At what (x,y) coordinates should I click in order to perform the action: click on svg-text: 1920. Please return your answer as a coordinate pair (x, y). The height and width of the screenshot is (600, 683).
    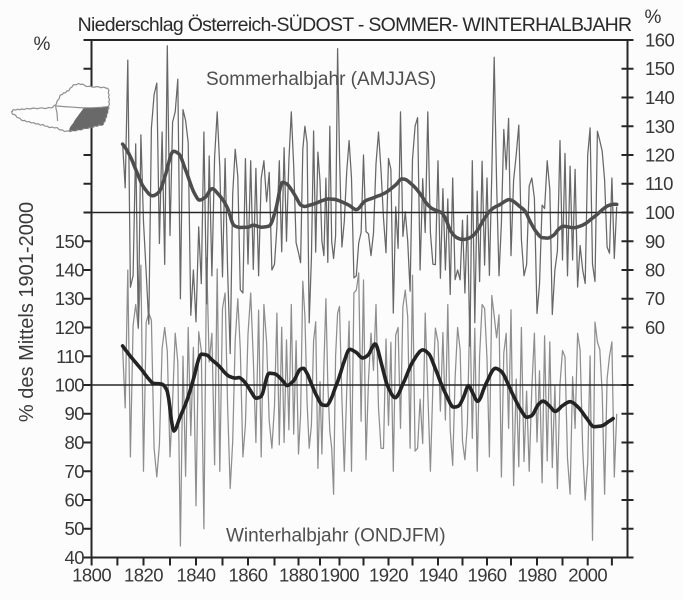
    Looking at the image, I should click on (388, 575).